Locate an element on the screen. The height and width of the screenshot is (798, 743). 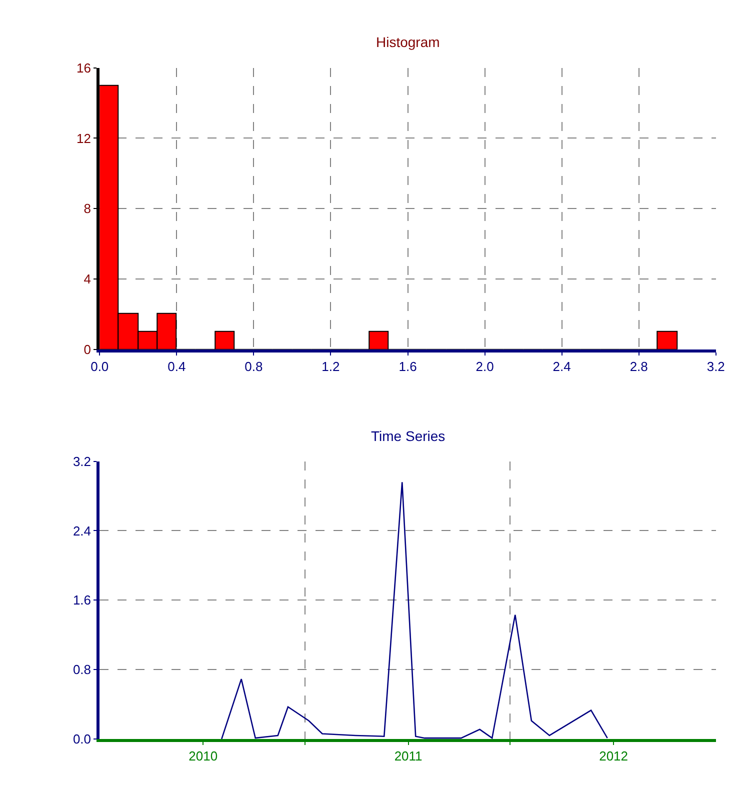
y-tick-label: 1.6 is located at coordinates (82, 600).